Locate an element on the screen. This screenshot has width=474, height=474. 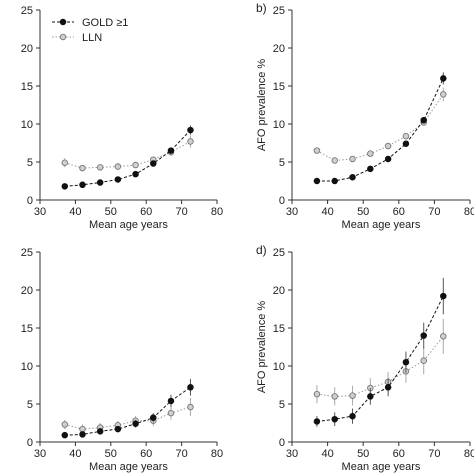
series-line-lln is located at coordinates (380, 366).